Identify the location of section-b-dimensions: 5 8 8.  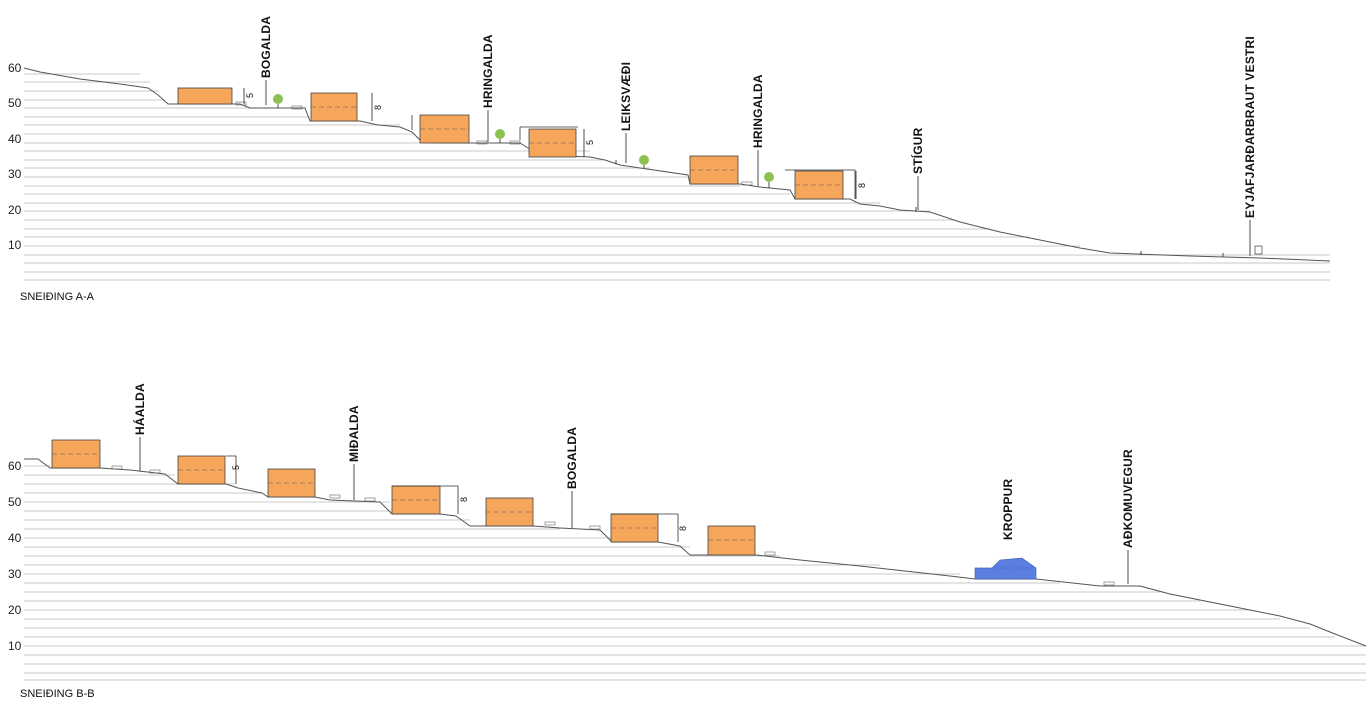
(459, 498).